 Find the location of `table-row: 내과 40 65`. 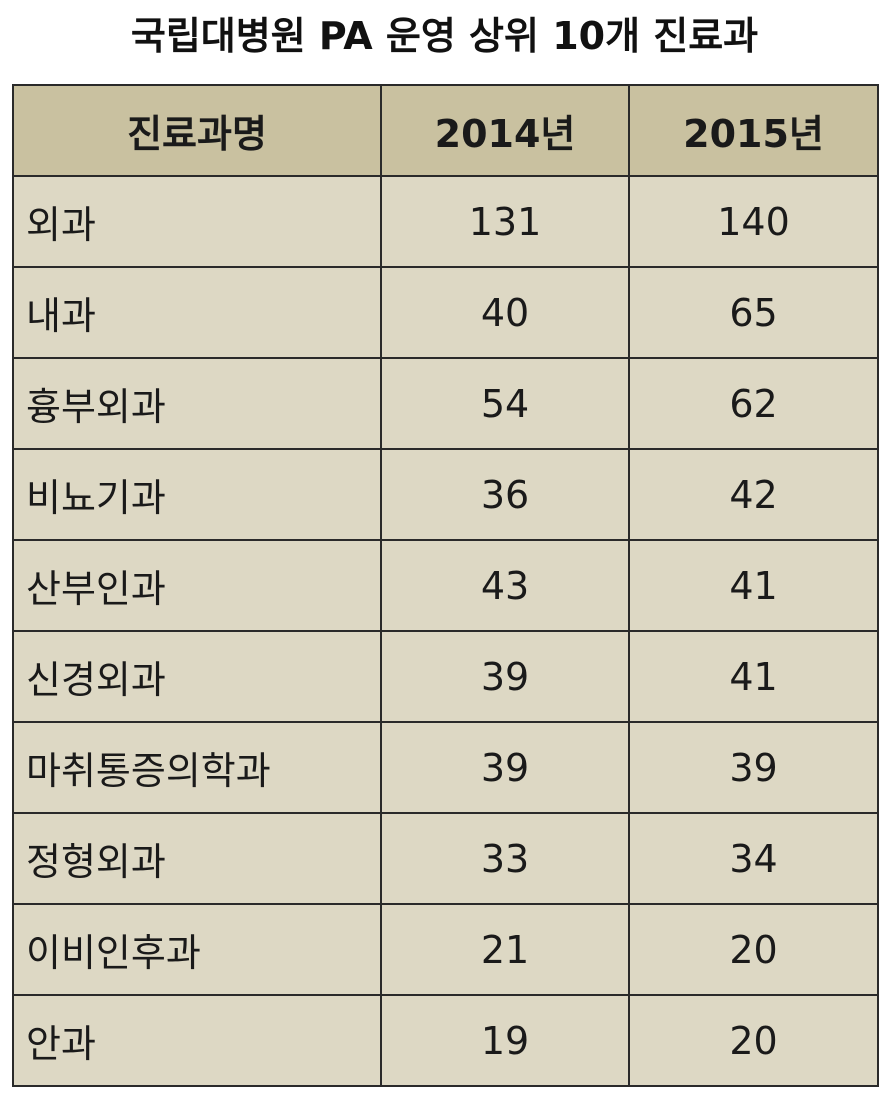

table-row: 내과 40 65 is located at coordinates (445, 312).